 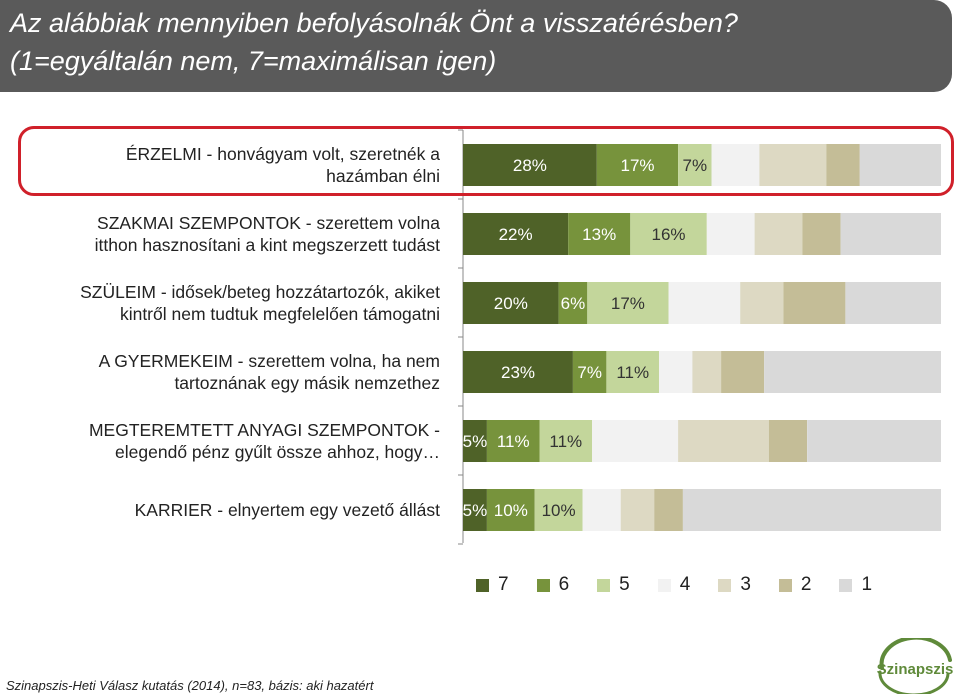 What do you see at coordinates (383, 176) in the screenshot?
I see `category-label-1-line-2: hazámban élni` at bounding box center [383, 176].